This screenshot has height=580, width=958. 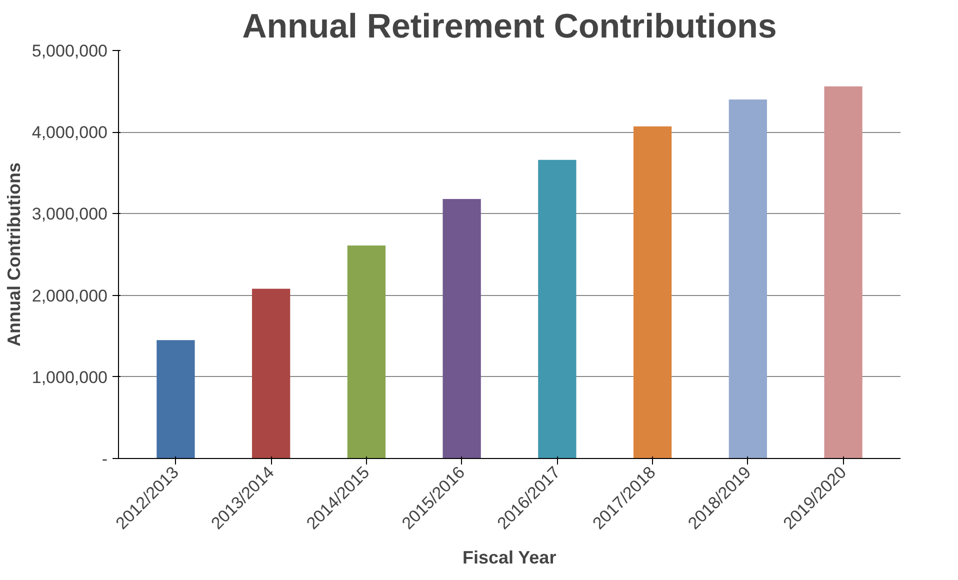 I want to click on y-tick-label: 3,000,000, so click(x=70, y=214).